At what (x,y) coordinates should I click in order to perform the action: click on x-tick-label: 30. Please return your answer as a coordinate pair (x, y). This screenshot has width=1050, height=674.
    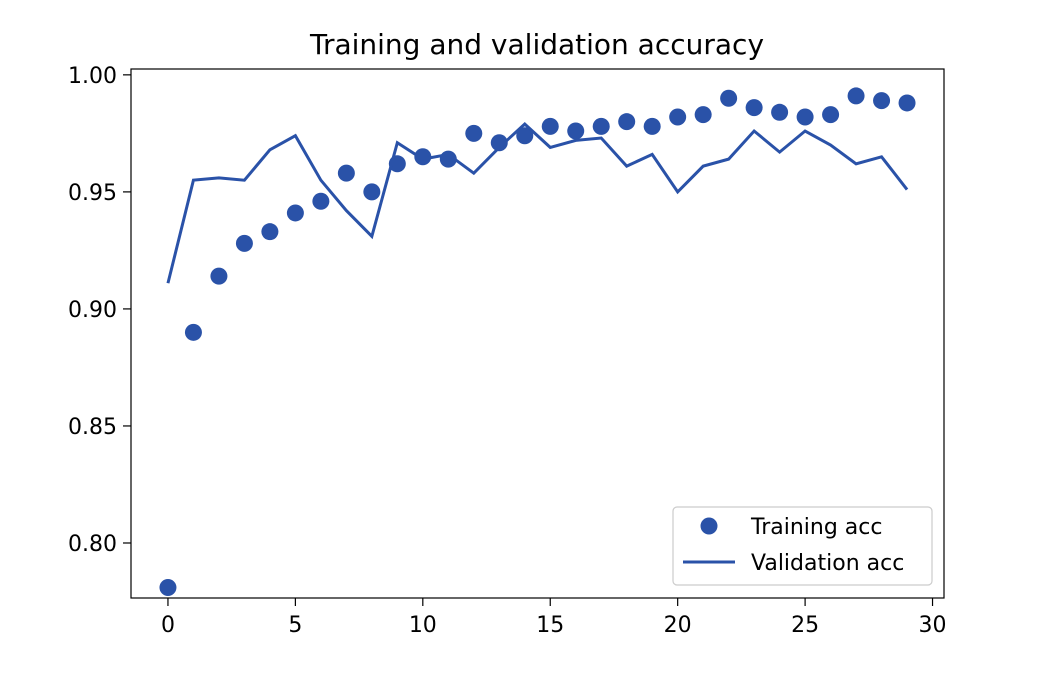
    Looking at the image, I should click on (933, 625).